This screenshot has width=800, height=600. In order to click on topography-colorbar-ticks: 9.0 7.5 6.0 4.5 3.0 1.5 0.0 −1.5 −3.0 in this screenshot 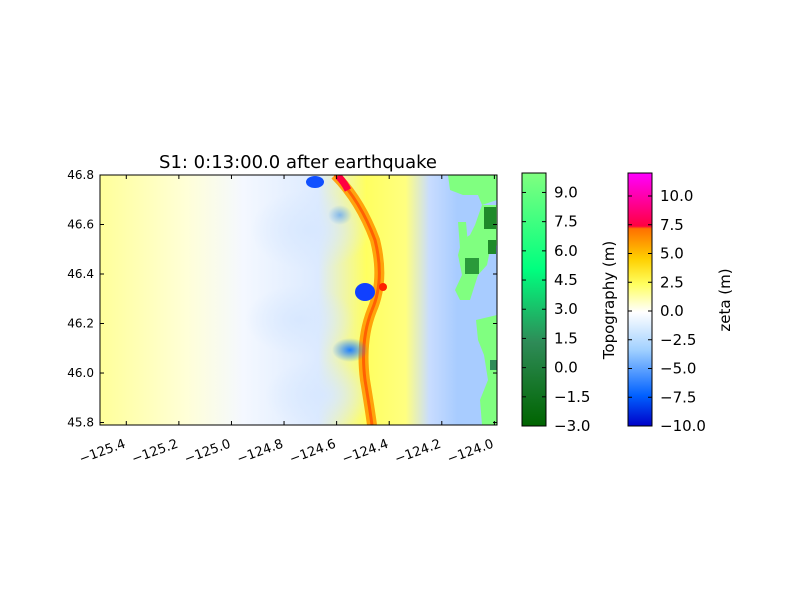, I will do `click(556, 309)`.